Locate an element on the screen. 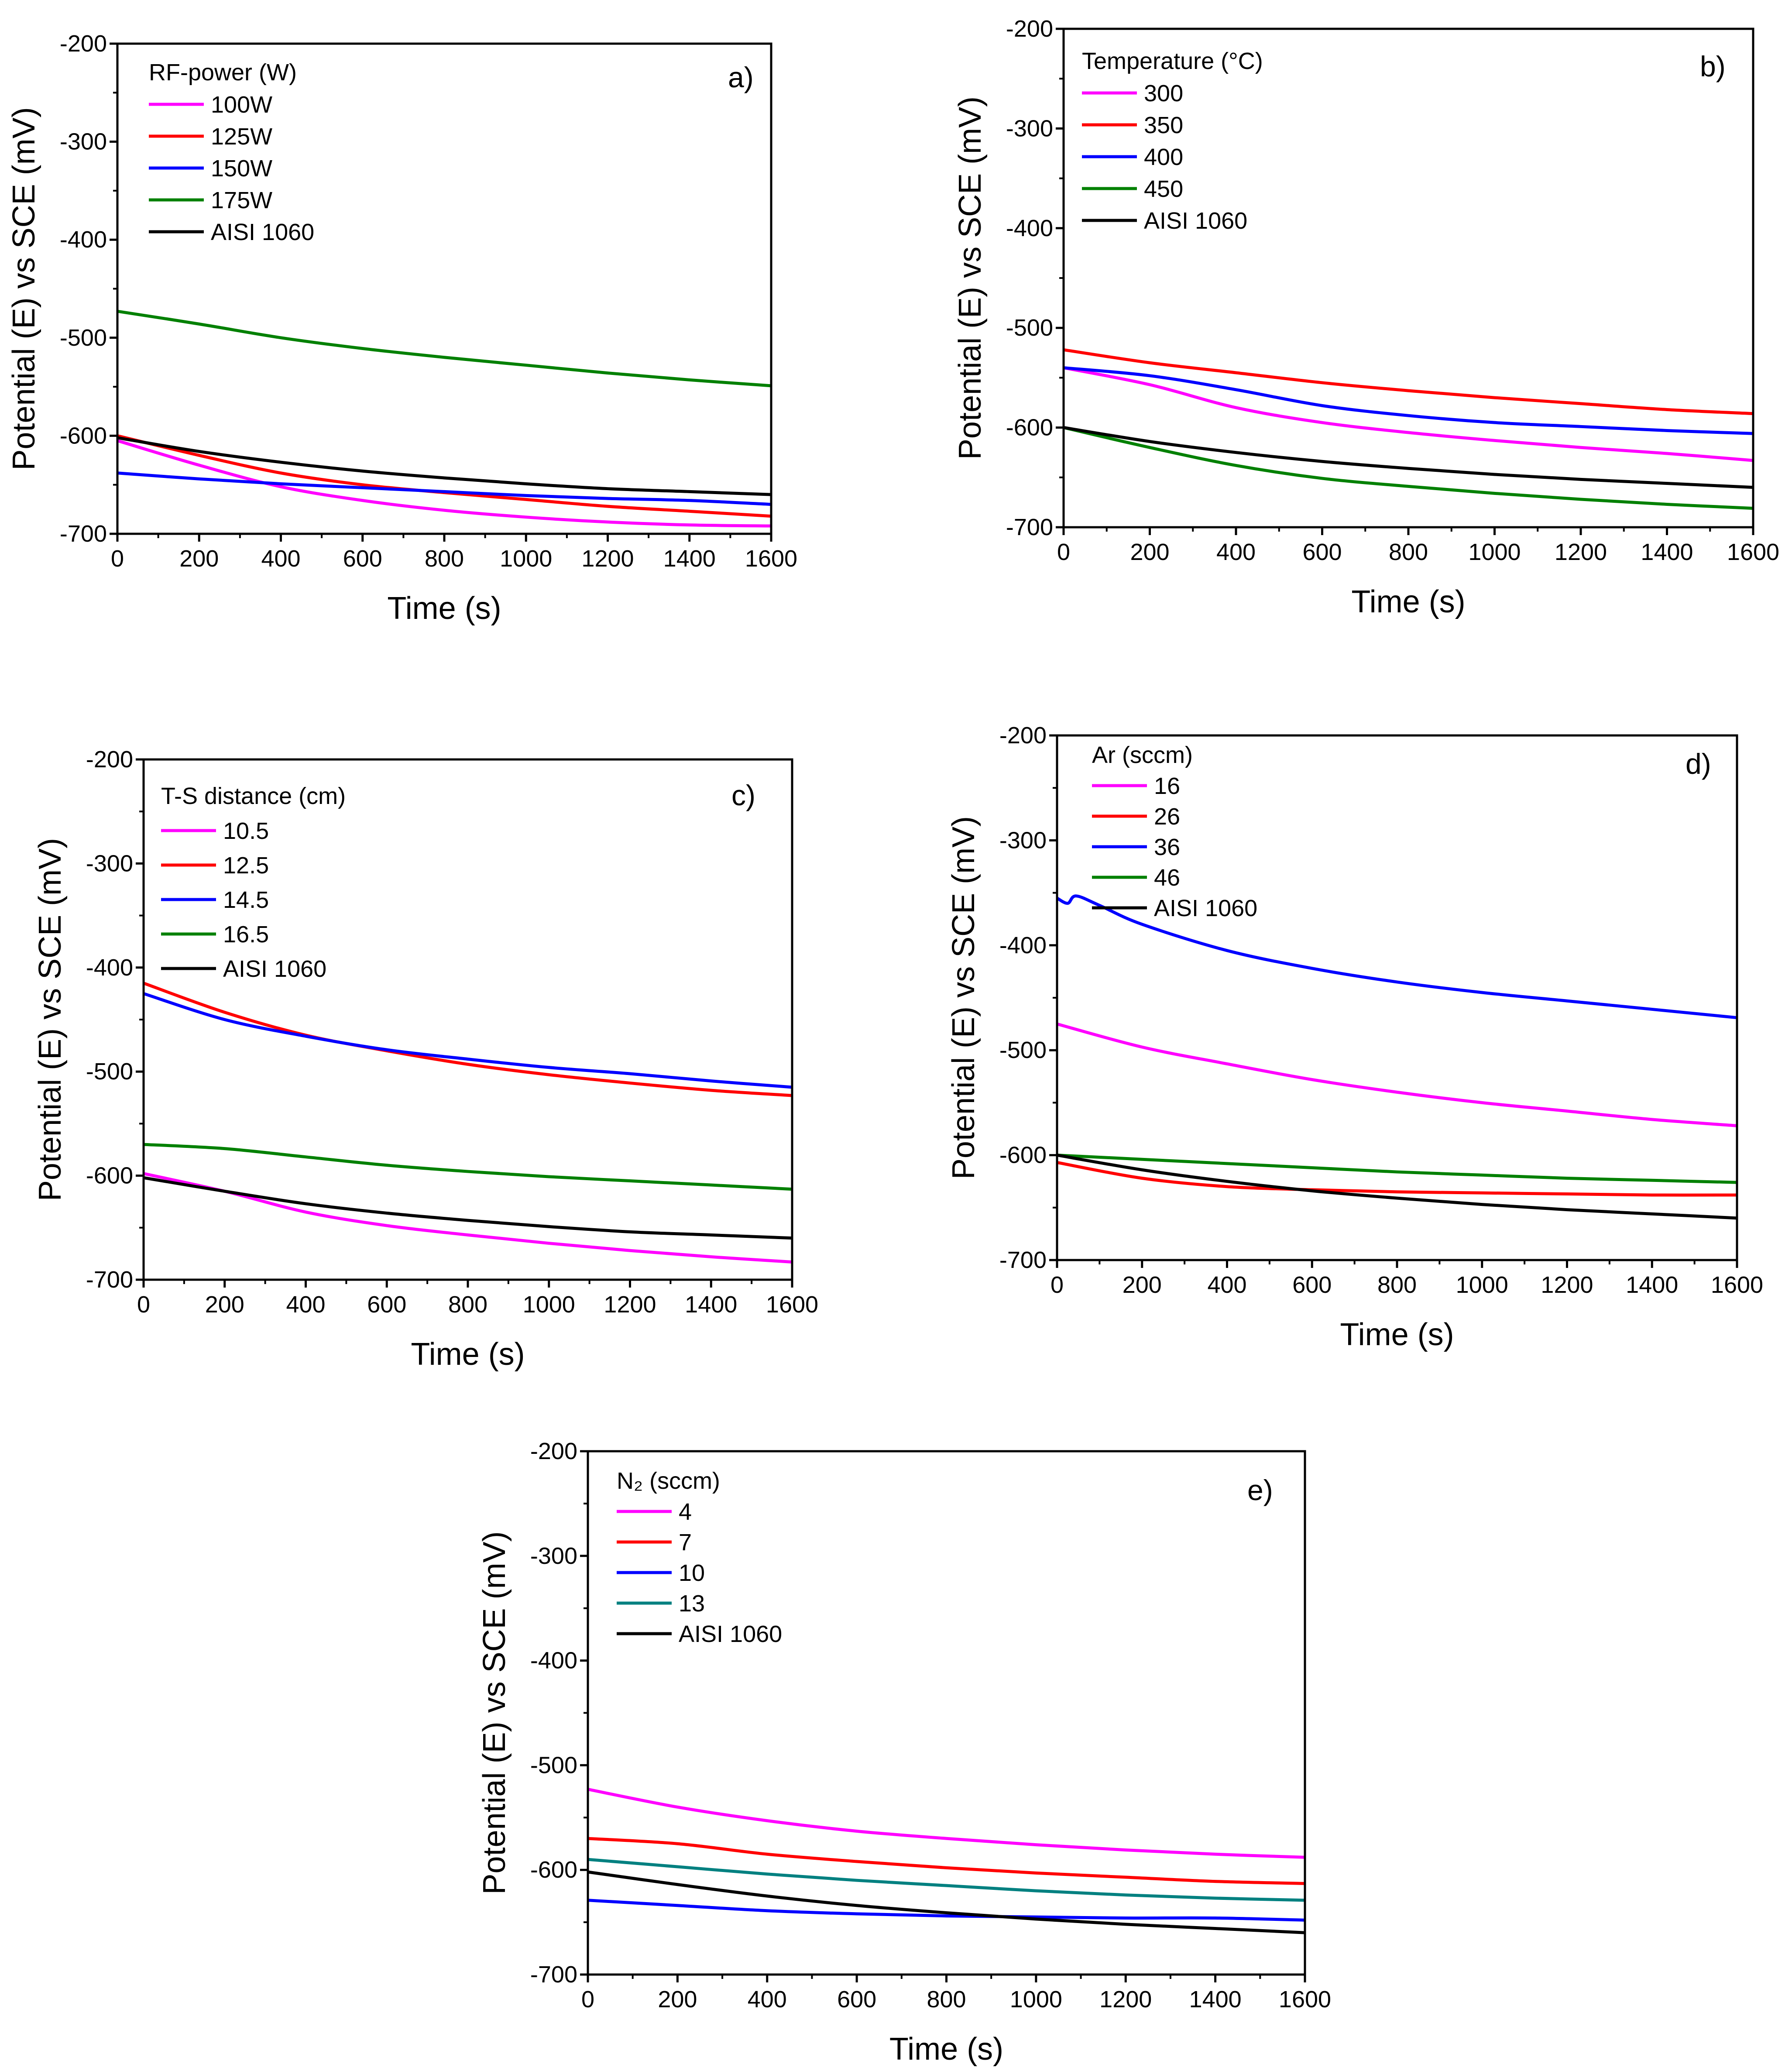  legend-label: 12.5 is located at coordinates (246, 865).